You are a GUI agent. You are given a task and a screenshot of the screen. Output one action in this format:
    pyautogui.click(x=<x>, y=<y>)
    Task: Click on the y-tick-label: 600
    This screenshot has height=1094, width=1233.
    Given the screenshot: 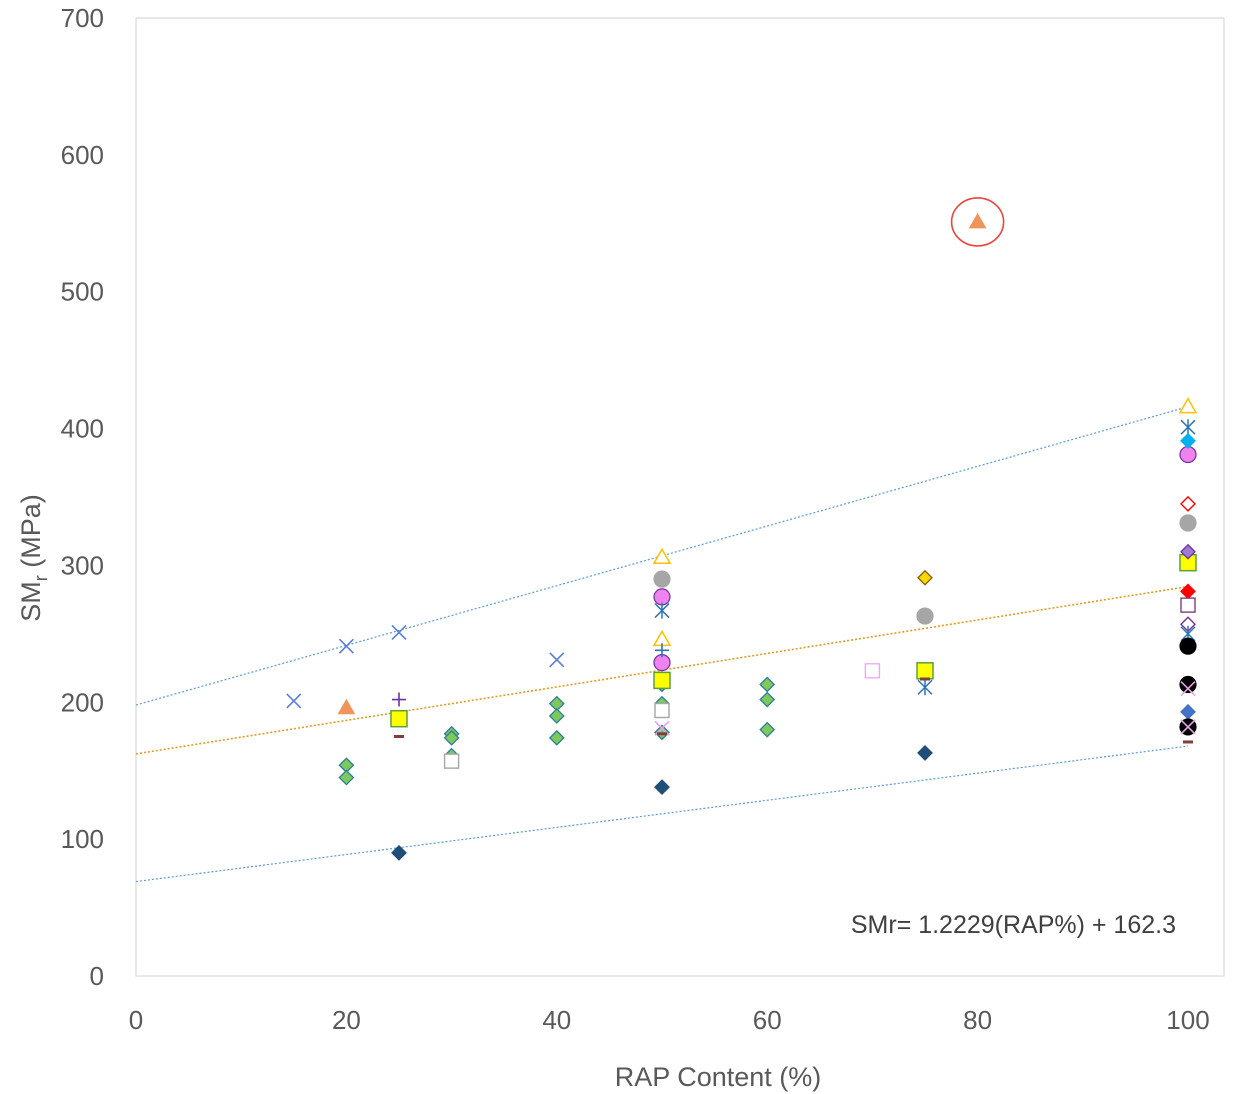 What is the action you would take?
    pyautogui.click(x=82, y=155)
    